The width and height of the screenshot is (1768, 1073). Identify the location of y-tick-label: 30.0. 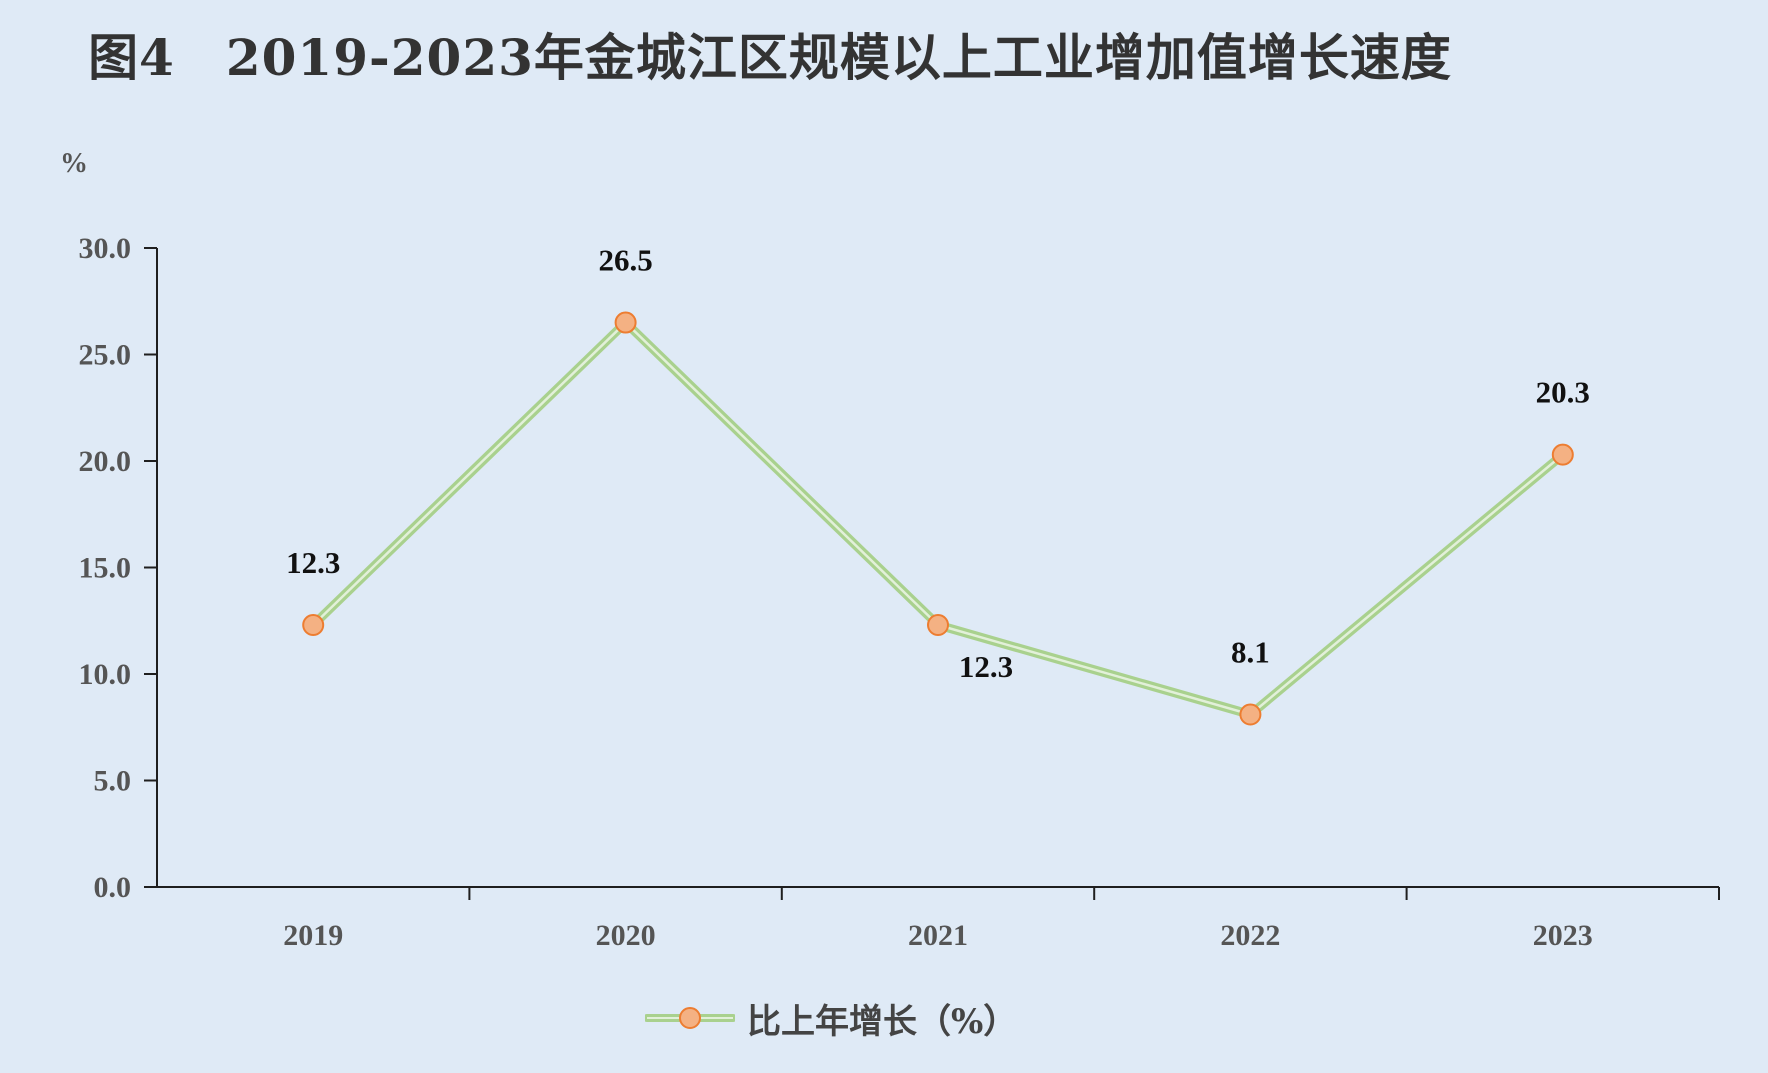
(105, 248).